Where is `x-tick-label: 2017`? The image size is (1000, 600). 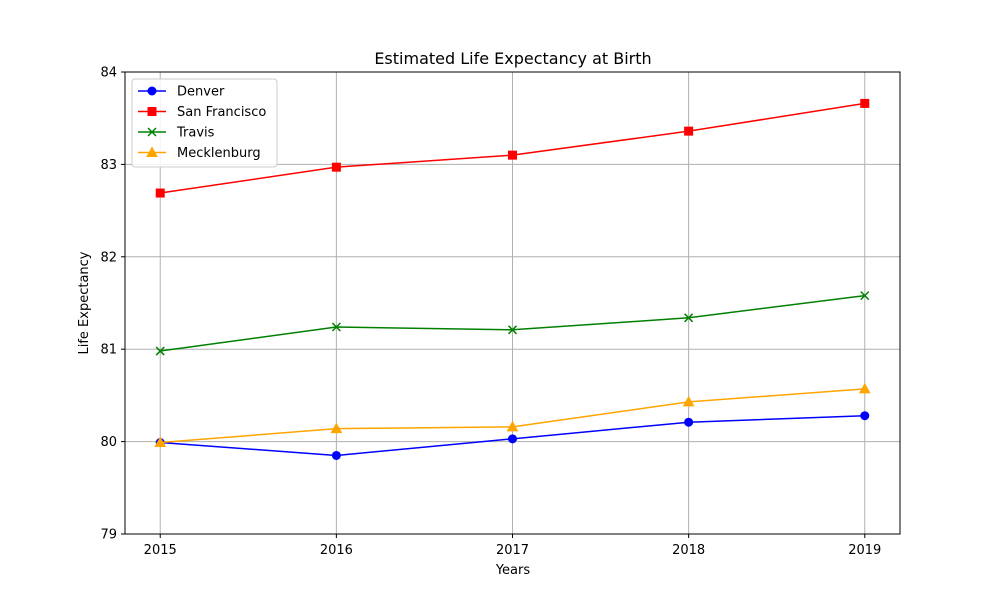 x-tick-label: 2017 is located at coordinates (512, 550).